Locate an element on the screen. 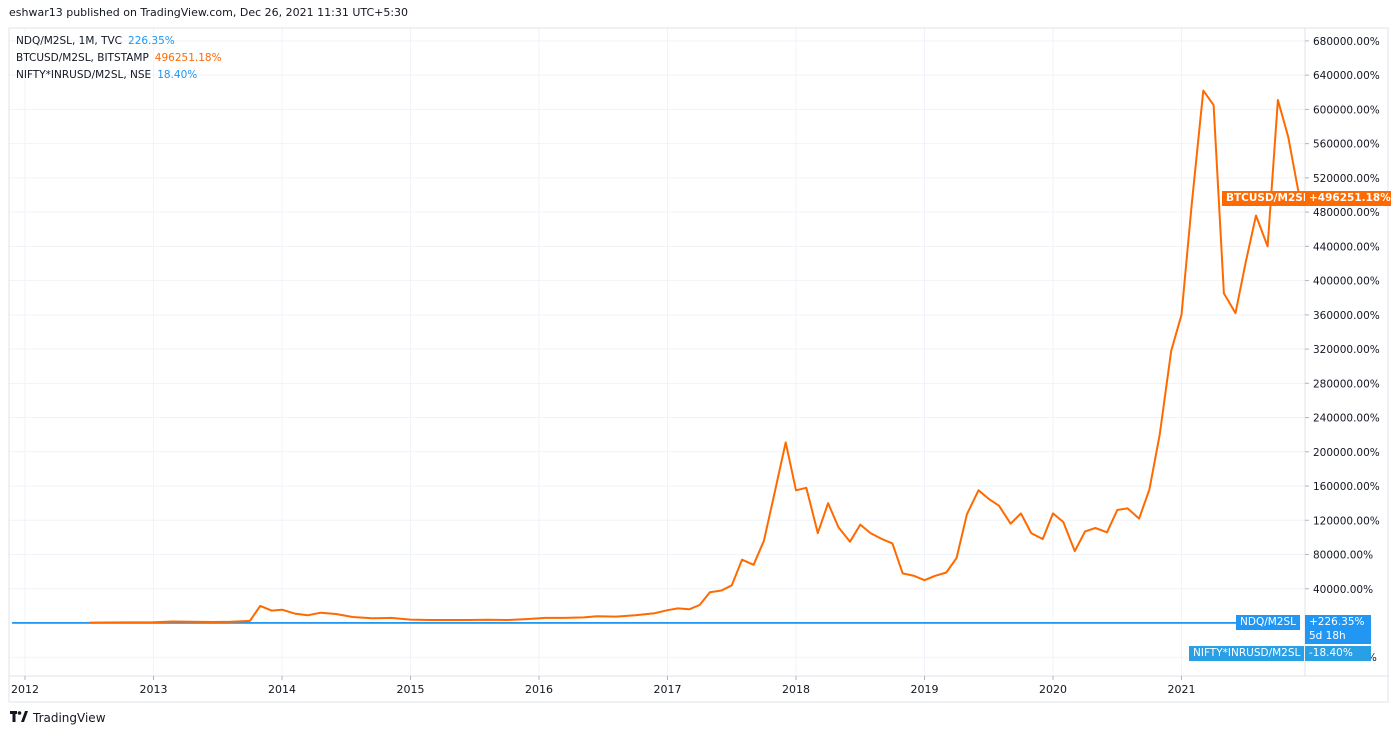 Image resolution: width=1400 pixels, height=736 pixels. ndq-name-label: NDQ/M2SL is located at coordinates (1268, 622).